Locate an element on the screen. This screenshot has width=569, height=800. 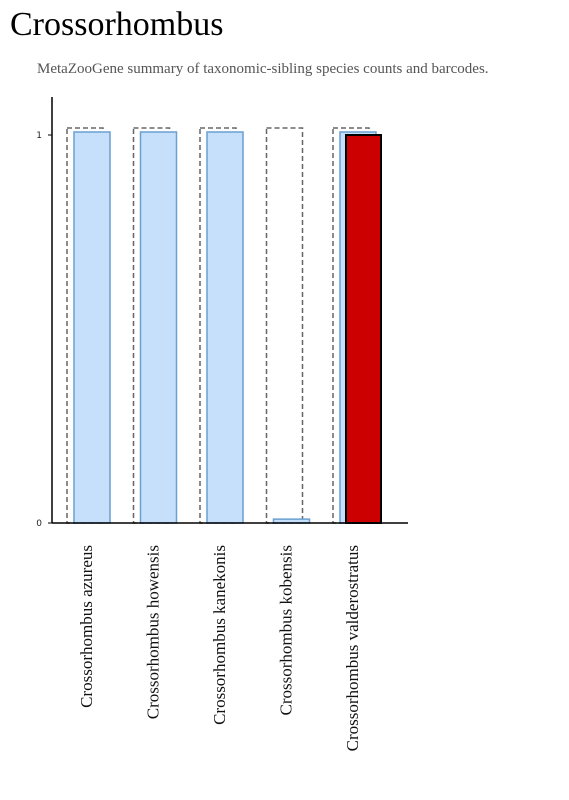
x-tick-label-1: Crossorhombus azureus is located at coordinates (86, 626).